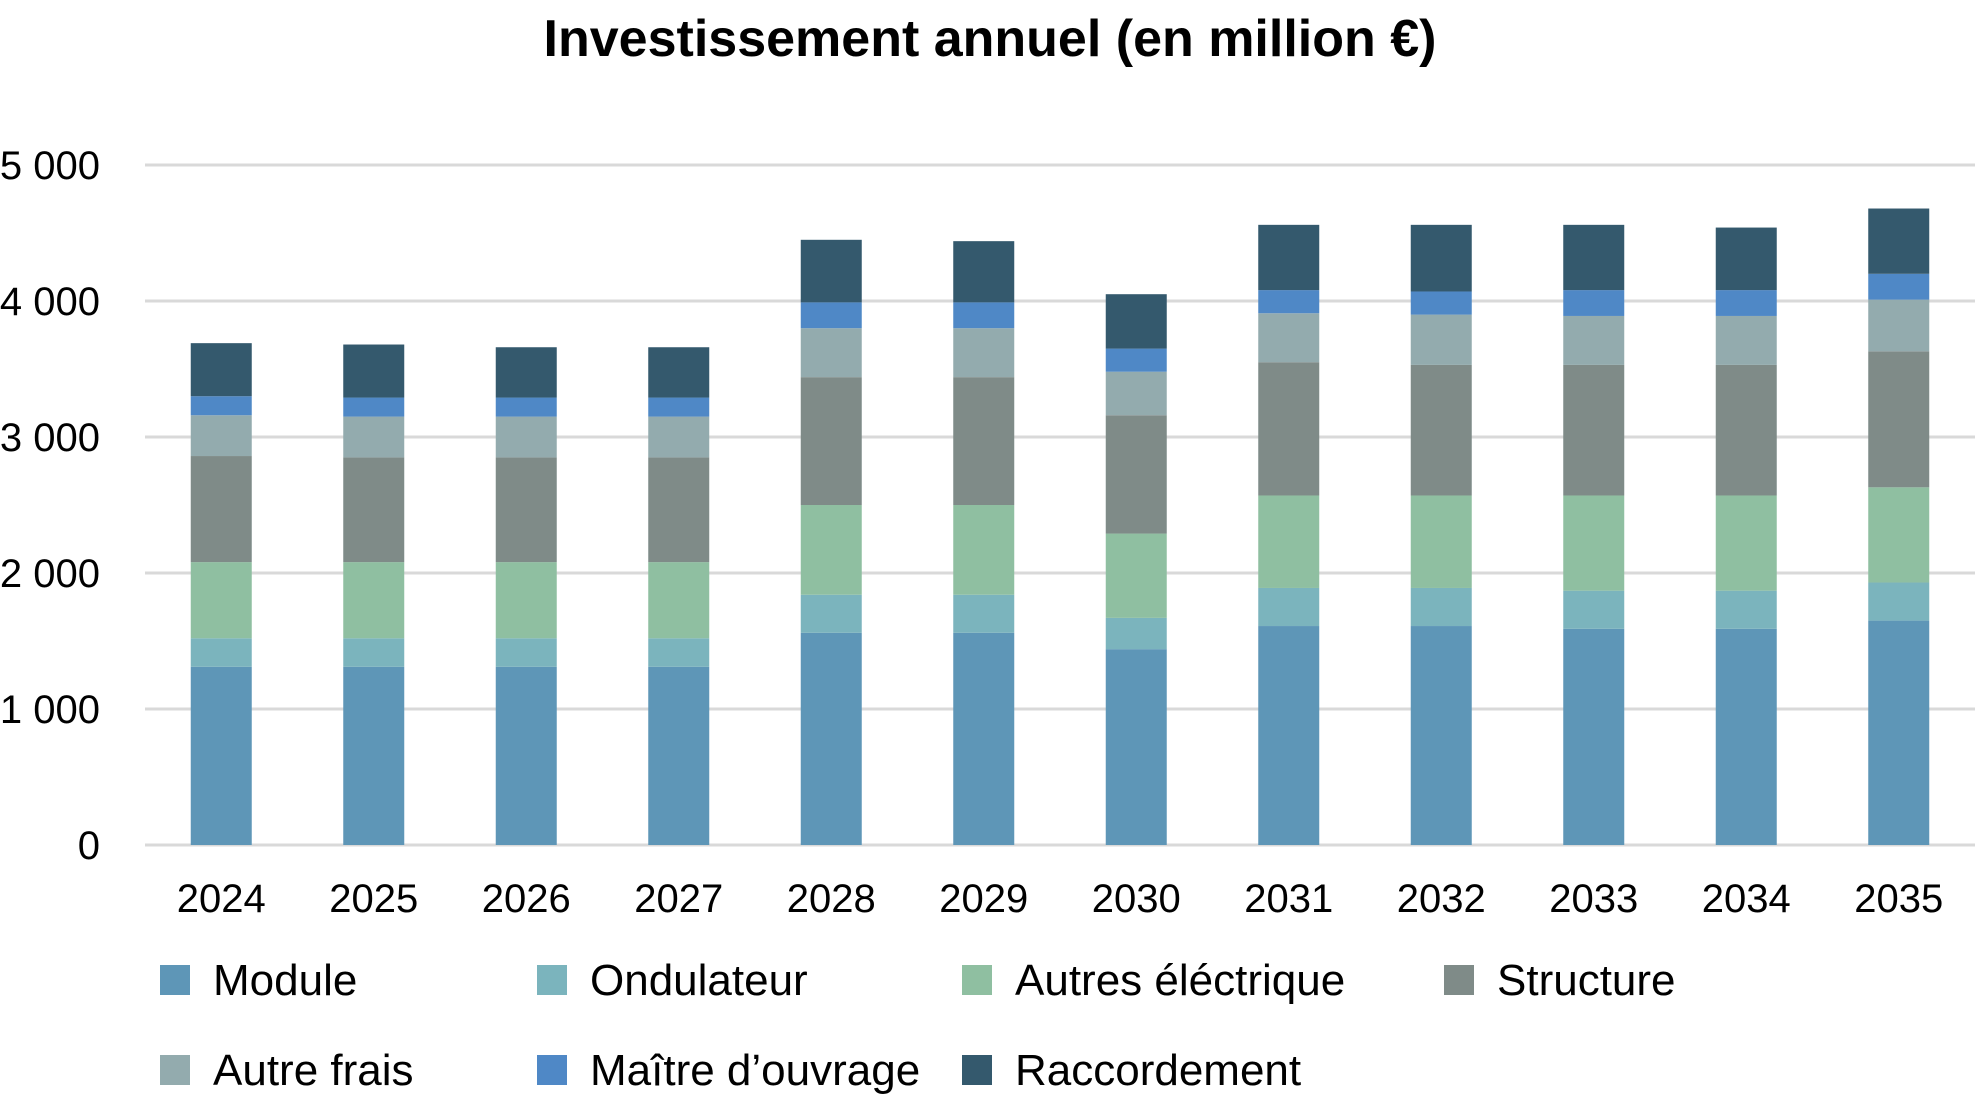 The height and width of the screenshot is (1119, 1980). I want to click on legend-item: Raccordement, so click(1131, 1070).